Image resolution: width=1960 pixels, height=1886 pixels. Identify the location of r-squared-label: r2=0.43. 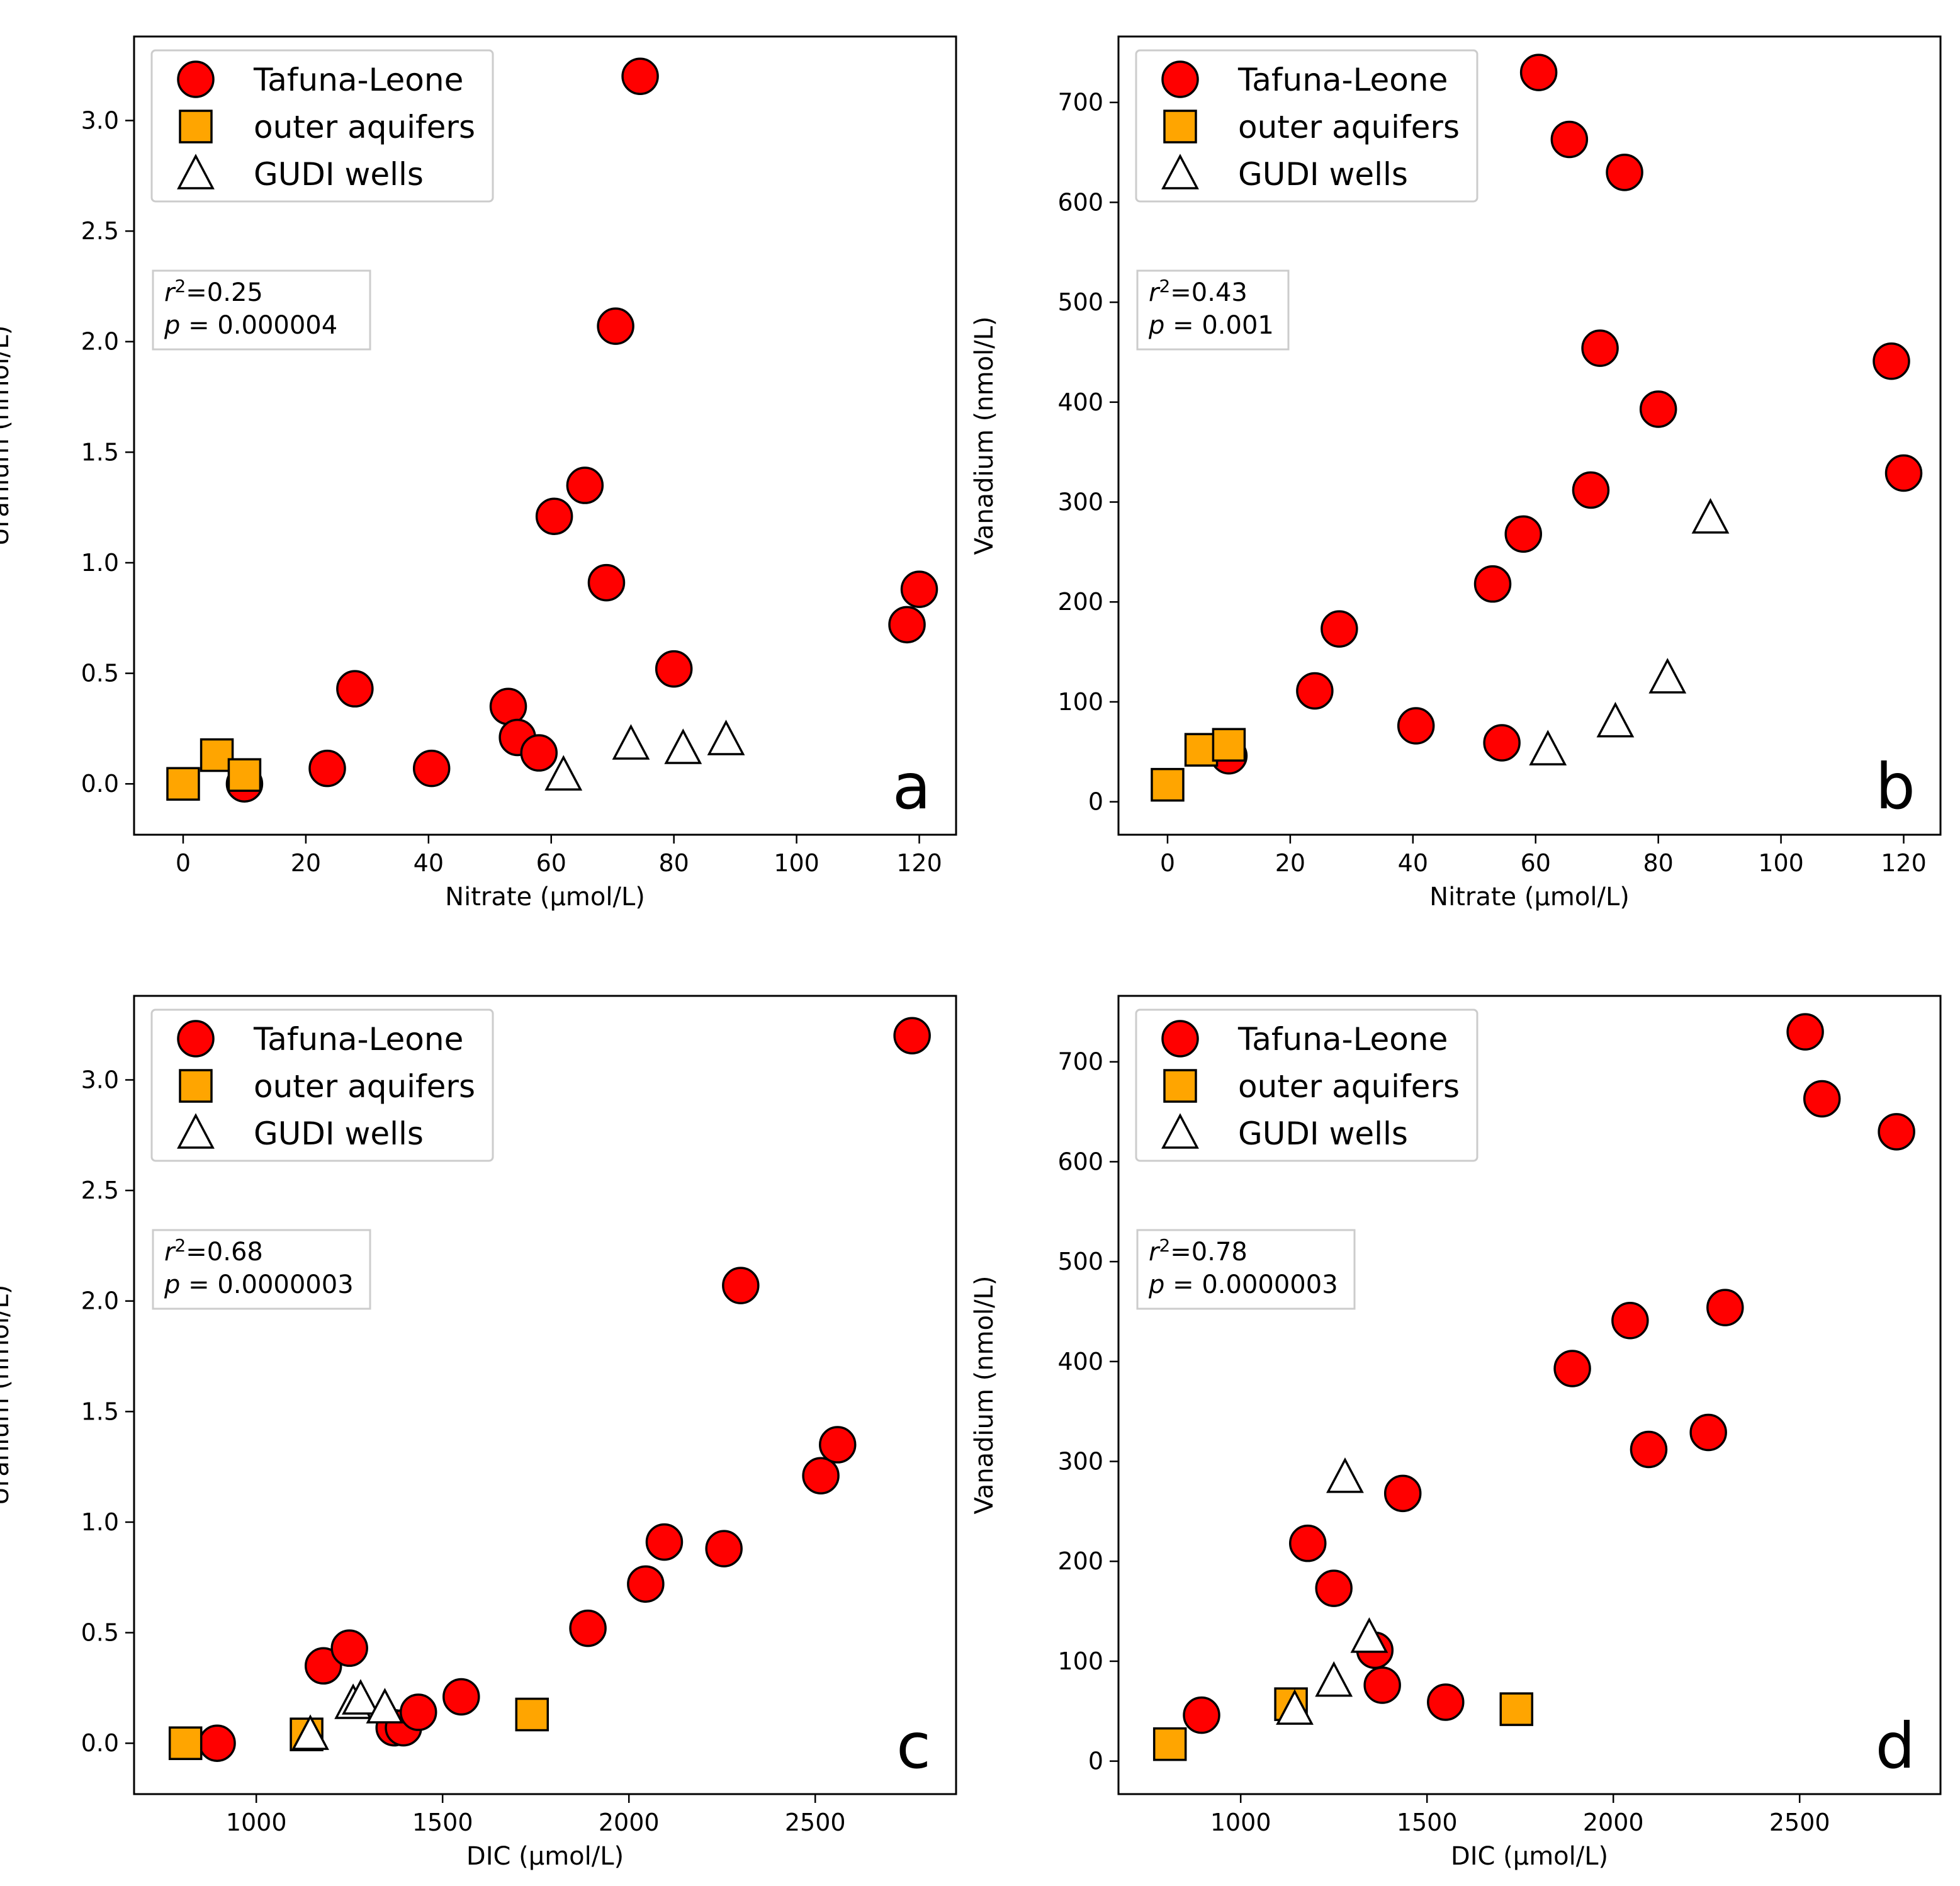
(1198, 291).